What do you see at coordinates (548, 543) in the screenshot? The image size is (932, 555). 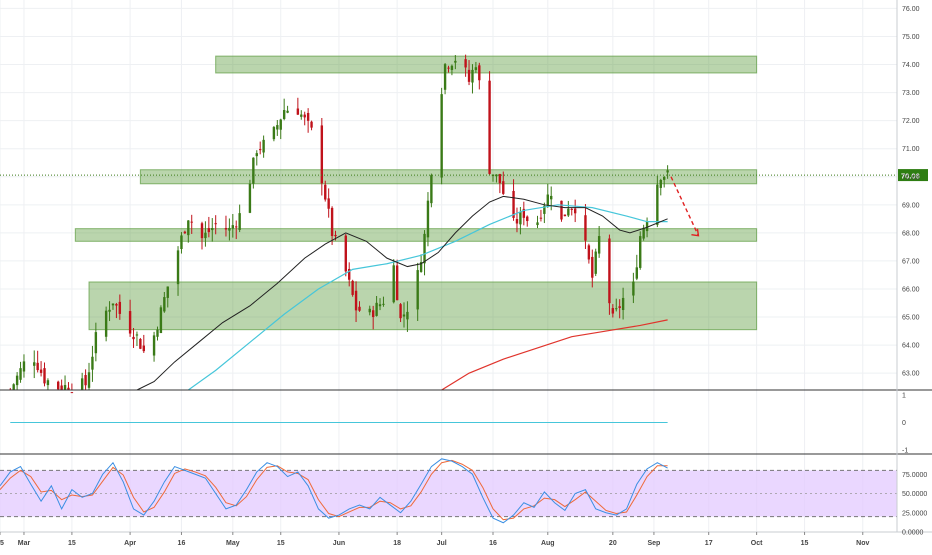 I see `time-tick-label: Aug` at bounding box center [548, 543].